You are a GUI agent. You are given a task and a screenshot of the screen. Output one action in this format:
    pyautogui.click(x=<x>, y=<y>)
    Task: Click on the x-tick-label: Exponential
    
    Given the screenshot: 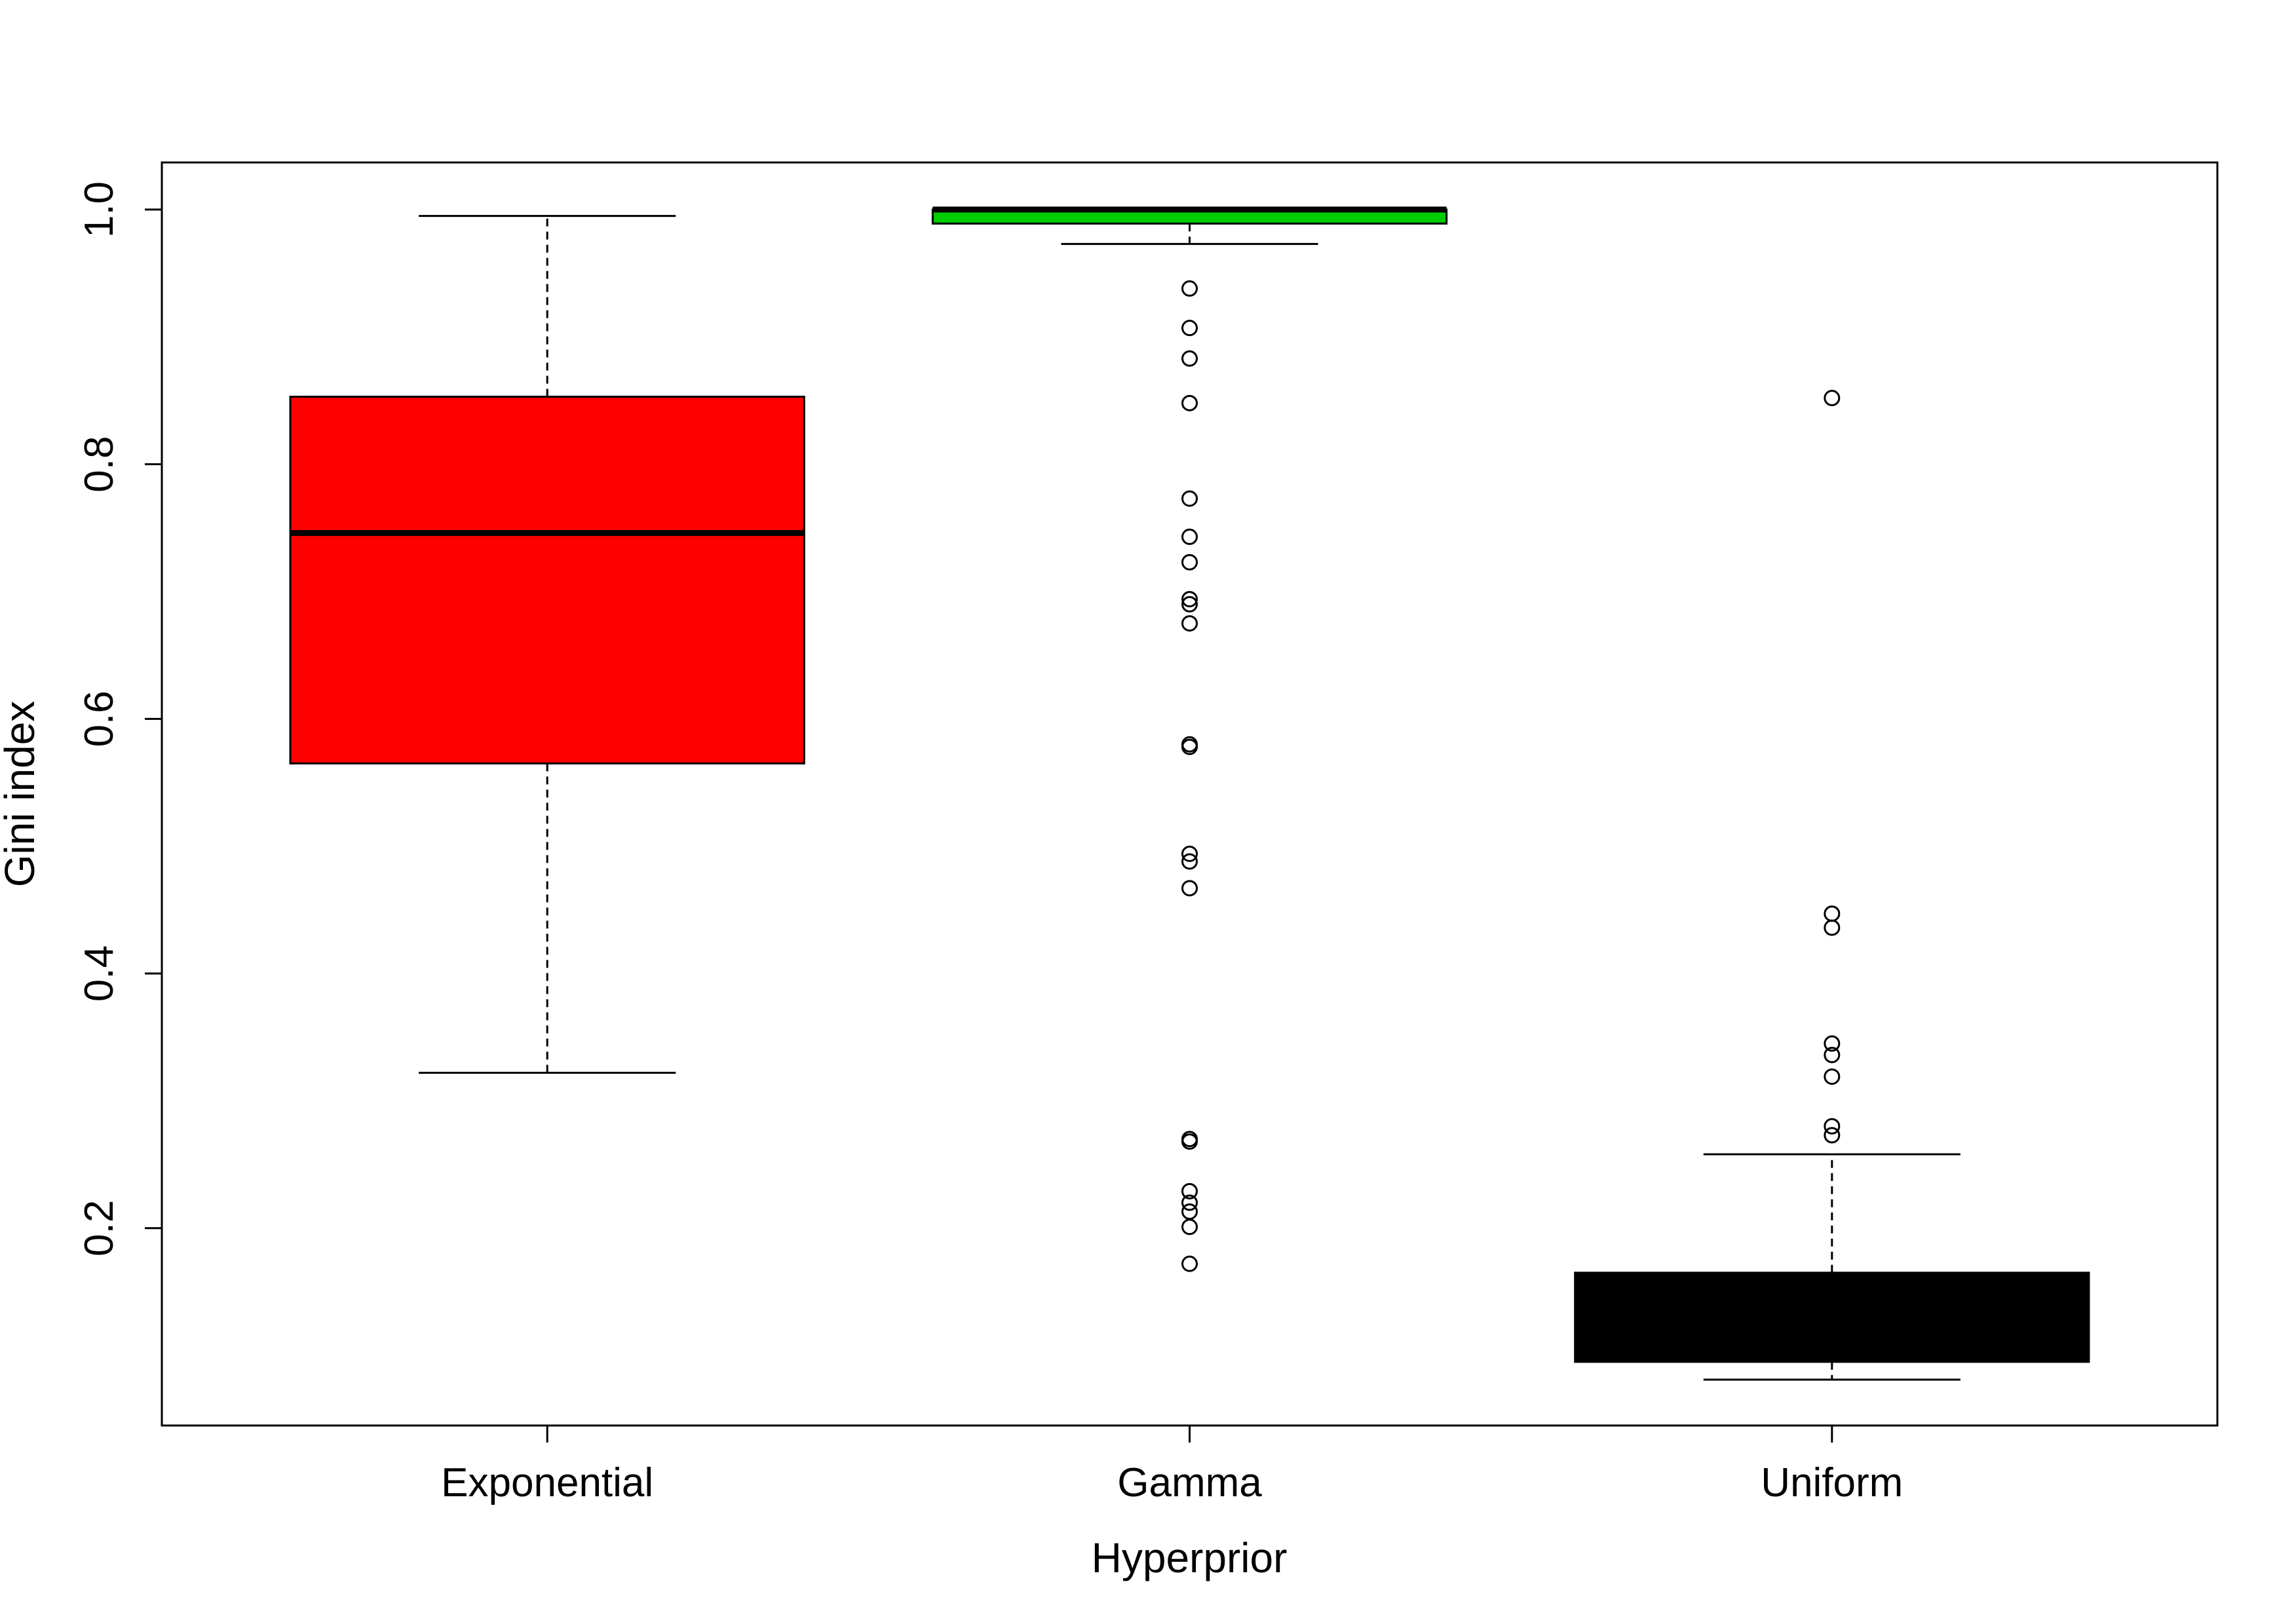 What is the action you would take?
    pyautogui.click(x=547, y=1482)
    